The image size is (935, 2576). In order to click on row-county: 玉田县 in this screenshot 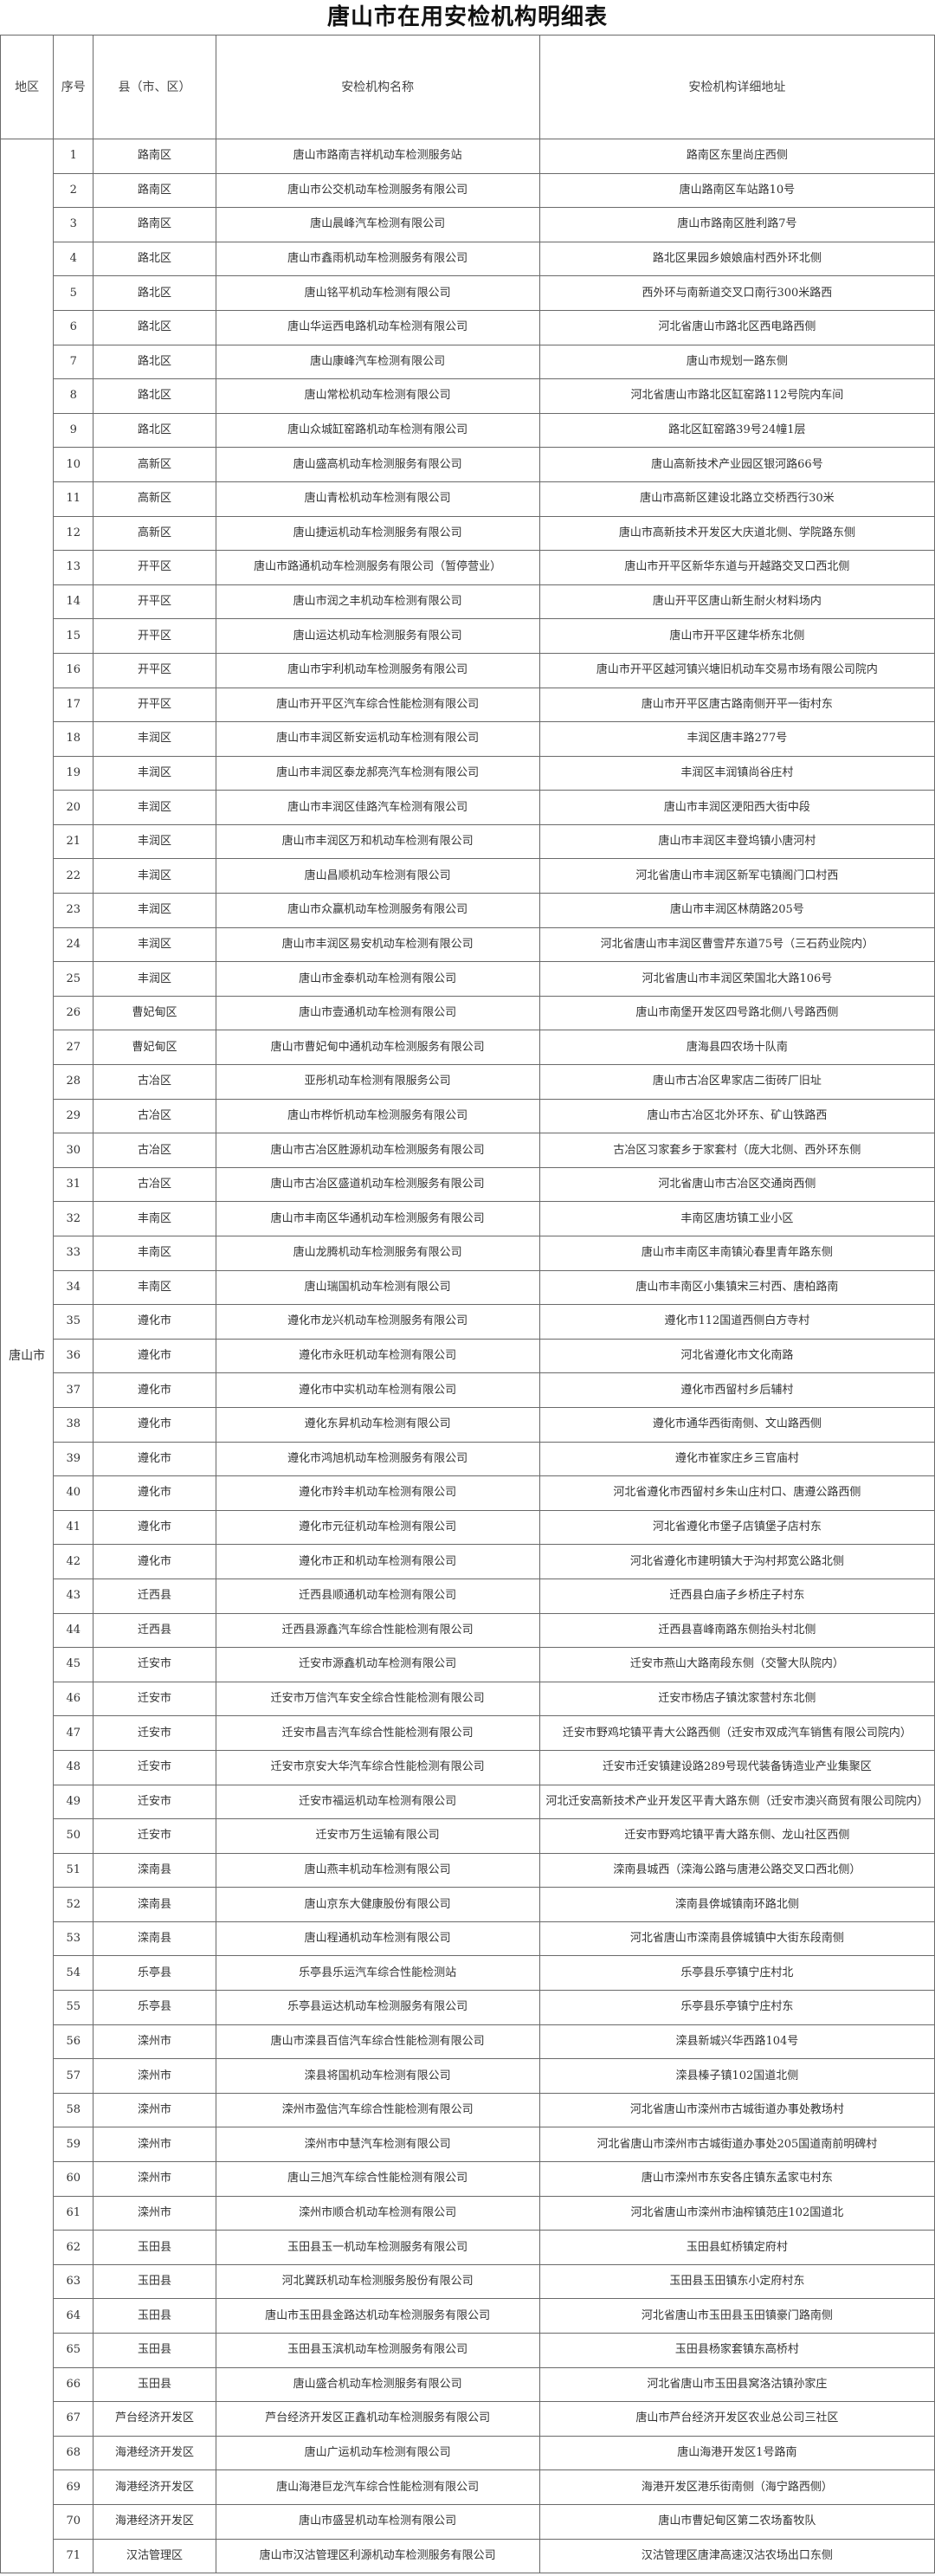, I will do `click(154, 2281)`.